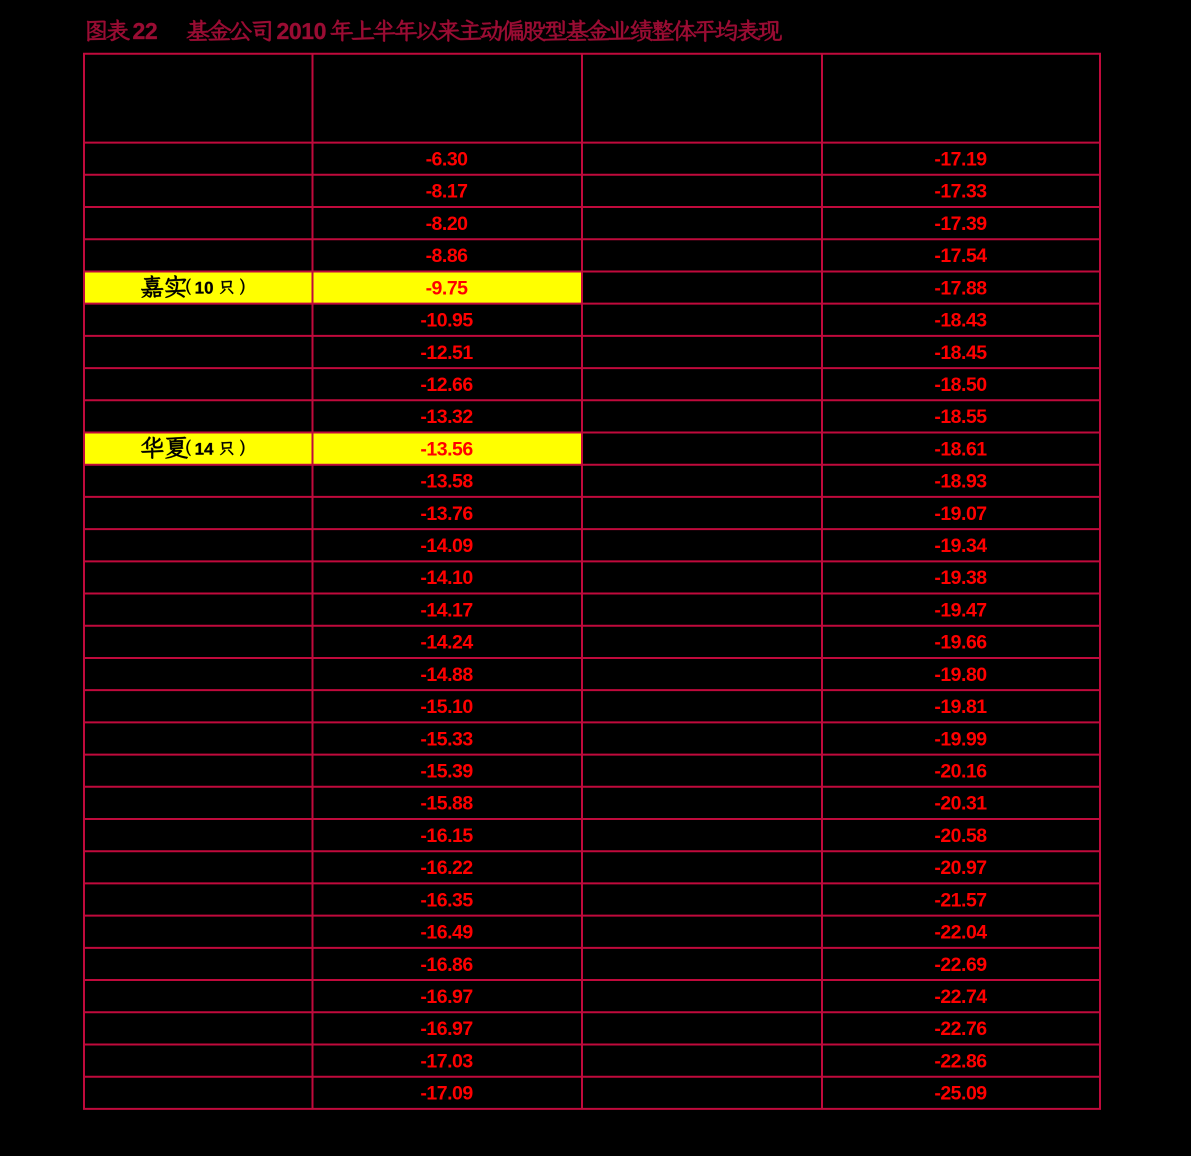 Image resolution: width=1191 pixels, height=1156 pixels. Describe the element at coordinates (960, 224) in the screenshot. I see `svg-text: -17.39` at that location.